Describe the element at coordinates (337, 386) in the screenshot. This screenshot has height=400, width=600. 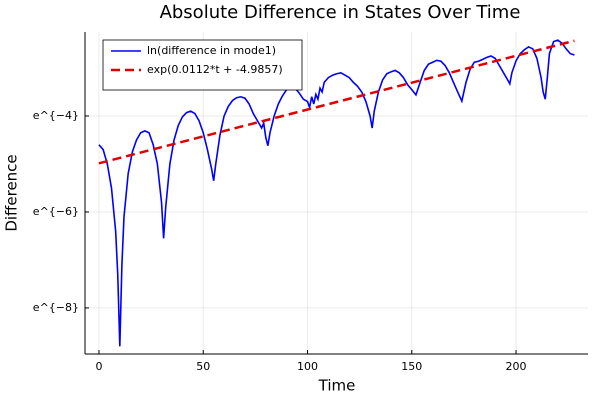
I see `x-axis-label: Time` at that location.